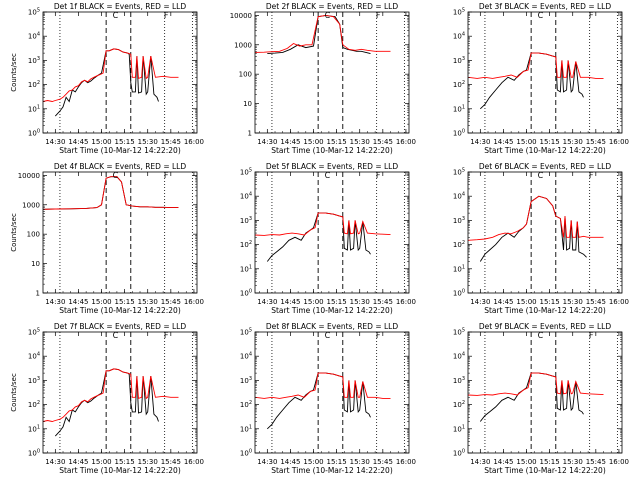  What do you see at coordinates (29, 176) in the screenshot?
I see `y-tick-label: 10000` at bounding box center [29, 176].